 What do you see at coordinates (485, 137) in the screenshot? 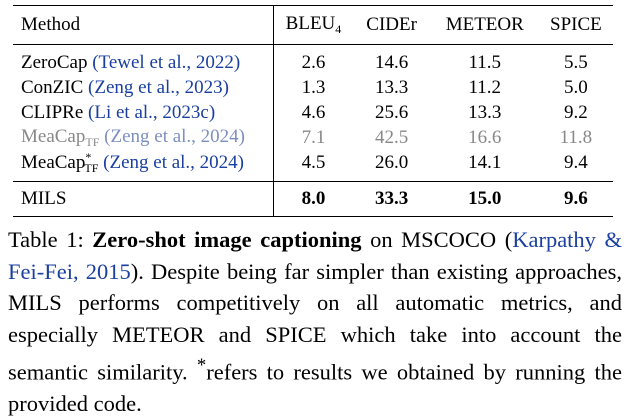
I see `meteor-cell: 16.6` at bounding box center [485, 137].